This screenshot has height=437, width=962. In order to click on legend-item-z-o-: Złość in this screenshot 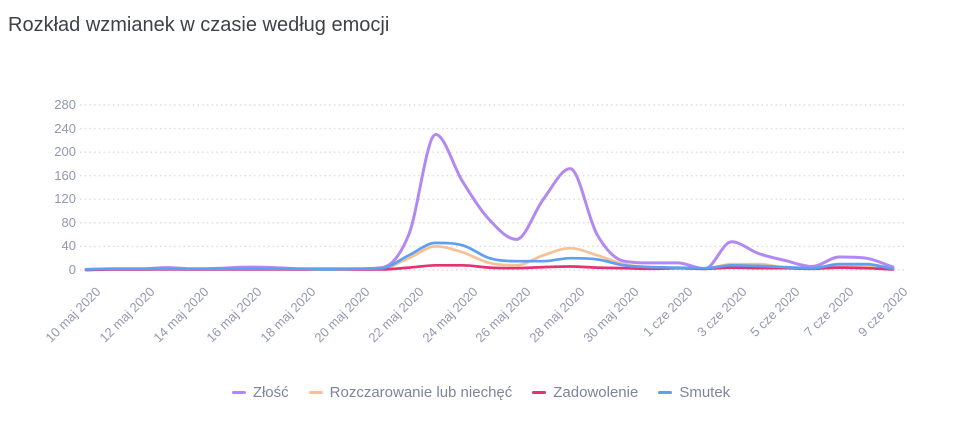, I will do `click(260, 392)`.